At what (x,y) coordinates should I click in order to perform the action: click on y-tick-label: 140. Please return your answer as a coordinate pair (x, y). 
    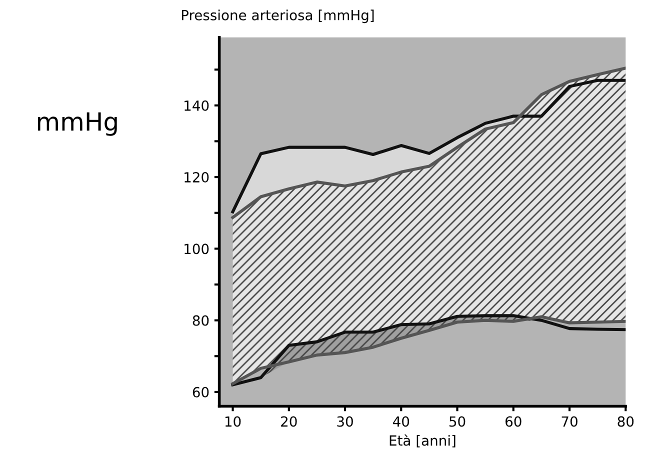
    Looking at the image, I should click on (196, 105).